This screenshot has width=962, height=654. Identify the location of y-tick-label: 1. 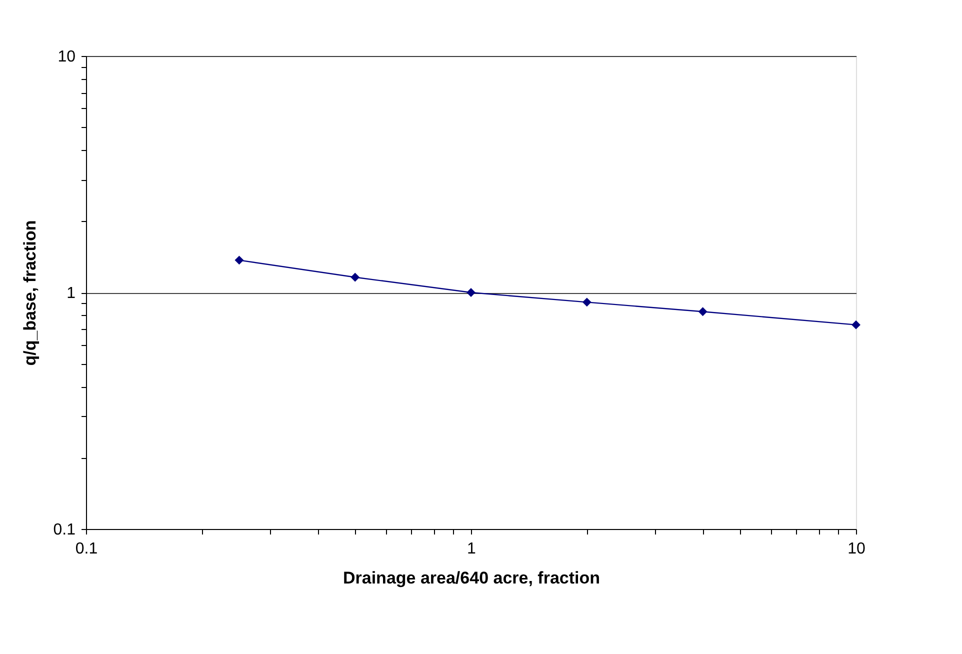
(71, 293).